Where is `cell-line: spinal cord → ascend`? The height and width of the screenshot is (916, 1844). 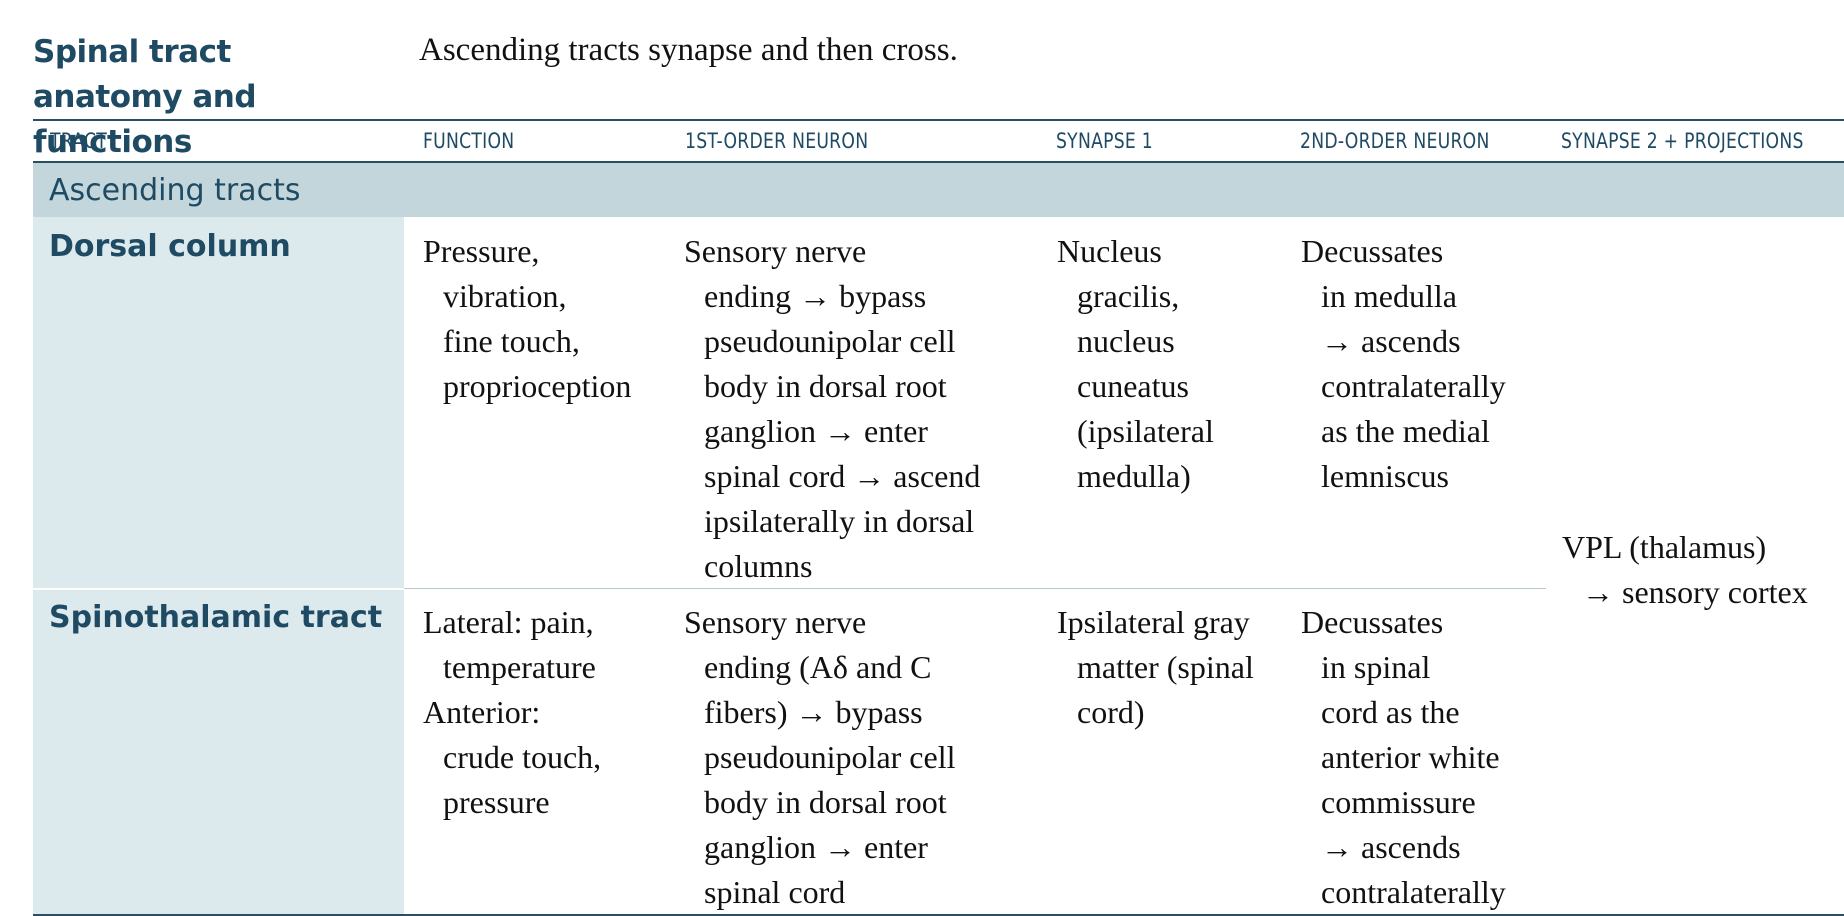
cell-line: spinal cord → ascend is located at coordinates (842, 476).